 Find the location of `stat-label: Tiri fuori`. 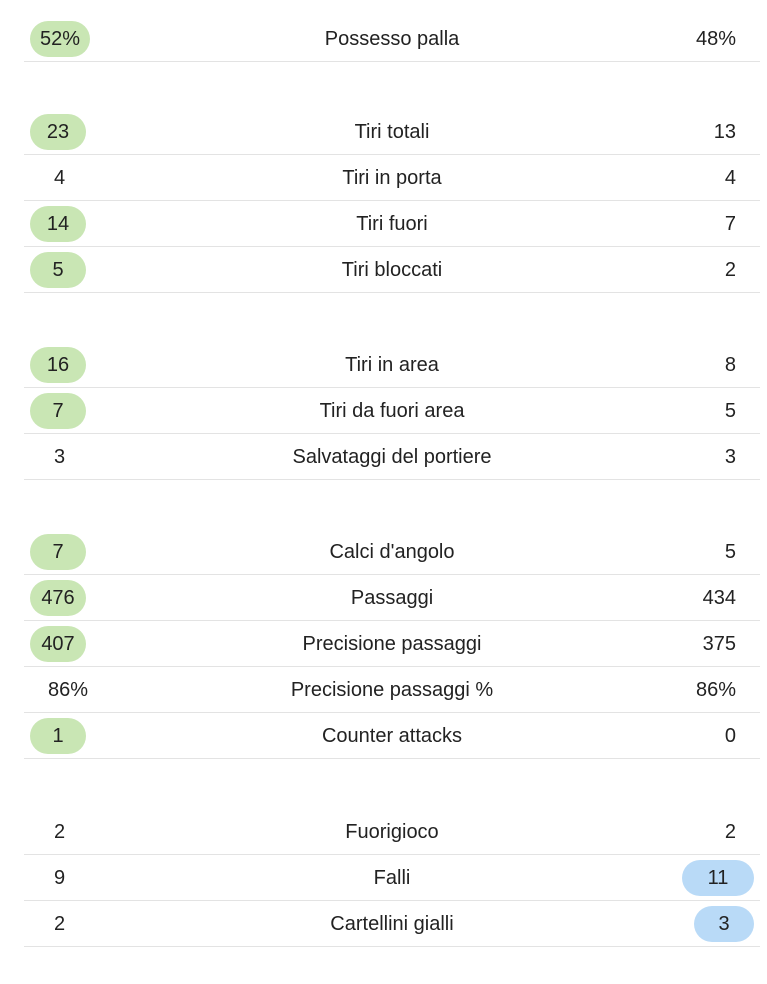

stat-label: Tiri fuori is located at coordinates (392, 223).